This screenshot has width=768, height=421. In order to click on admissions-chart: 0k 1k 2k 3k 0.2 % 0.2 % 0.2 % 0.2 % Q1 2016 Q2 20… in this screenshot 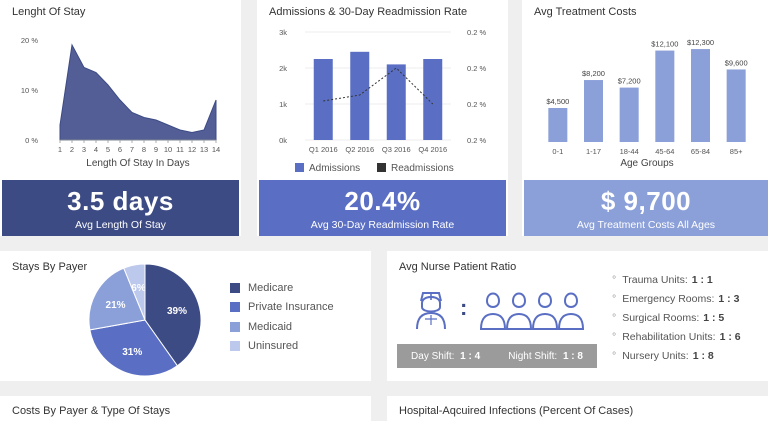, I will do `click(383, 101)`.